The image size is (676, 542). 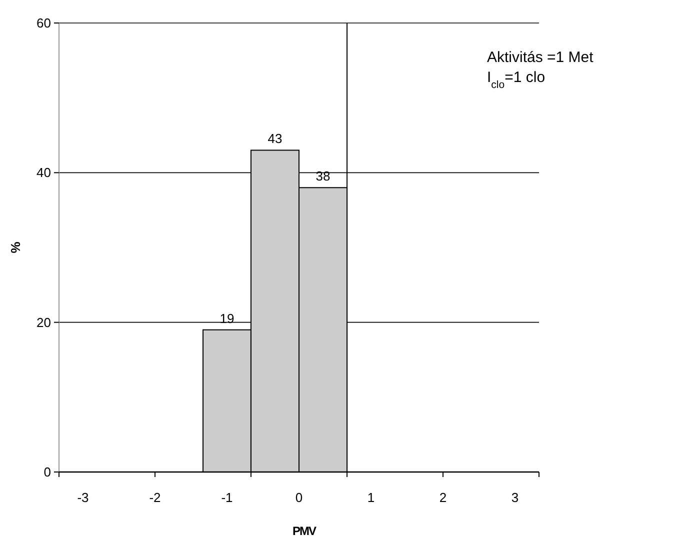 What do you see at coordinates (227, 497) in the screenshot?
I see `x-tick-label: -1` at bounding box center [227, 497].